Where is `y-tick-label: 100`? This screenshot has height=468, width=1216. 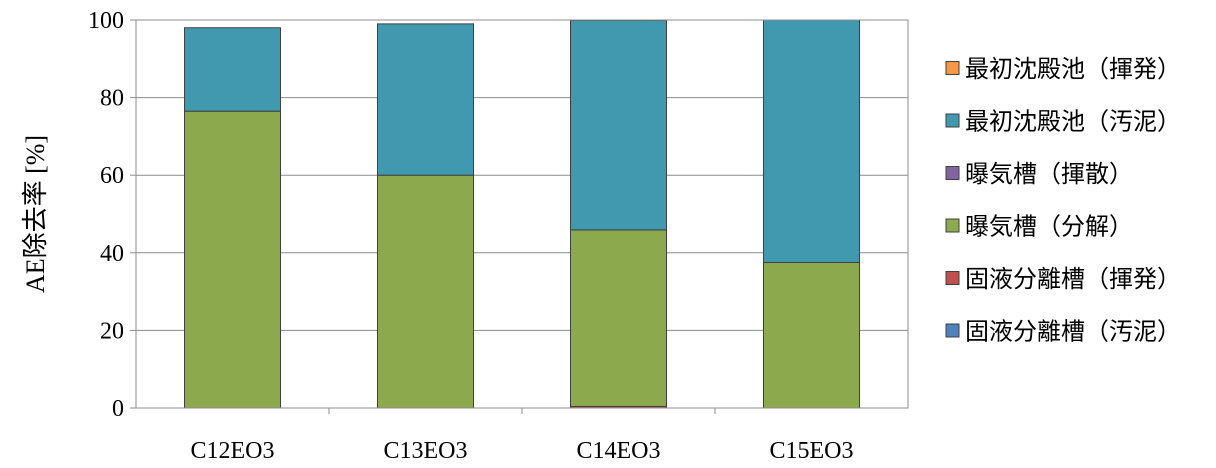 y-tick-label: 100 is located at coordinates (106, 21).